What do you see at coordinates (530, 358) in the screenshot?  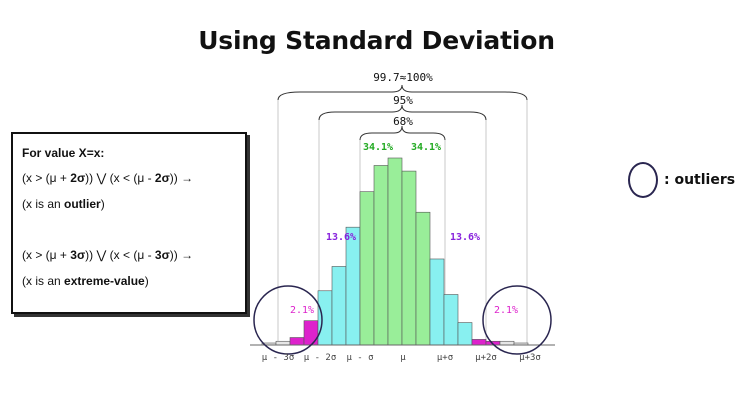 I see `tick-mu-plus-3sigma: μ+3σ` at bounding box center [530, 358].